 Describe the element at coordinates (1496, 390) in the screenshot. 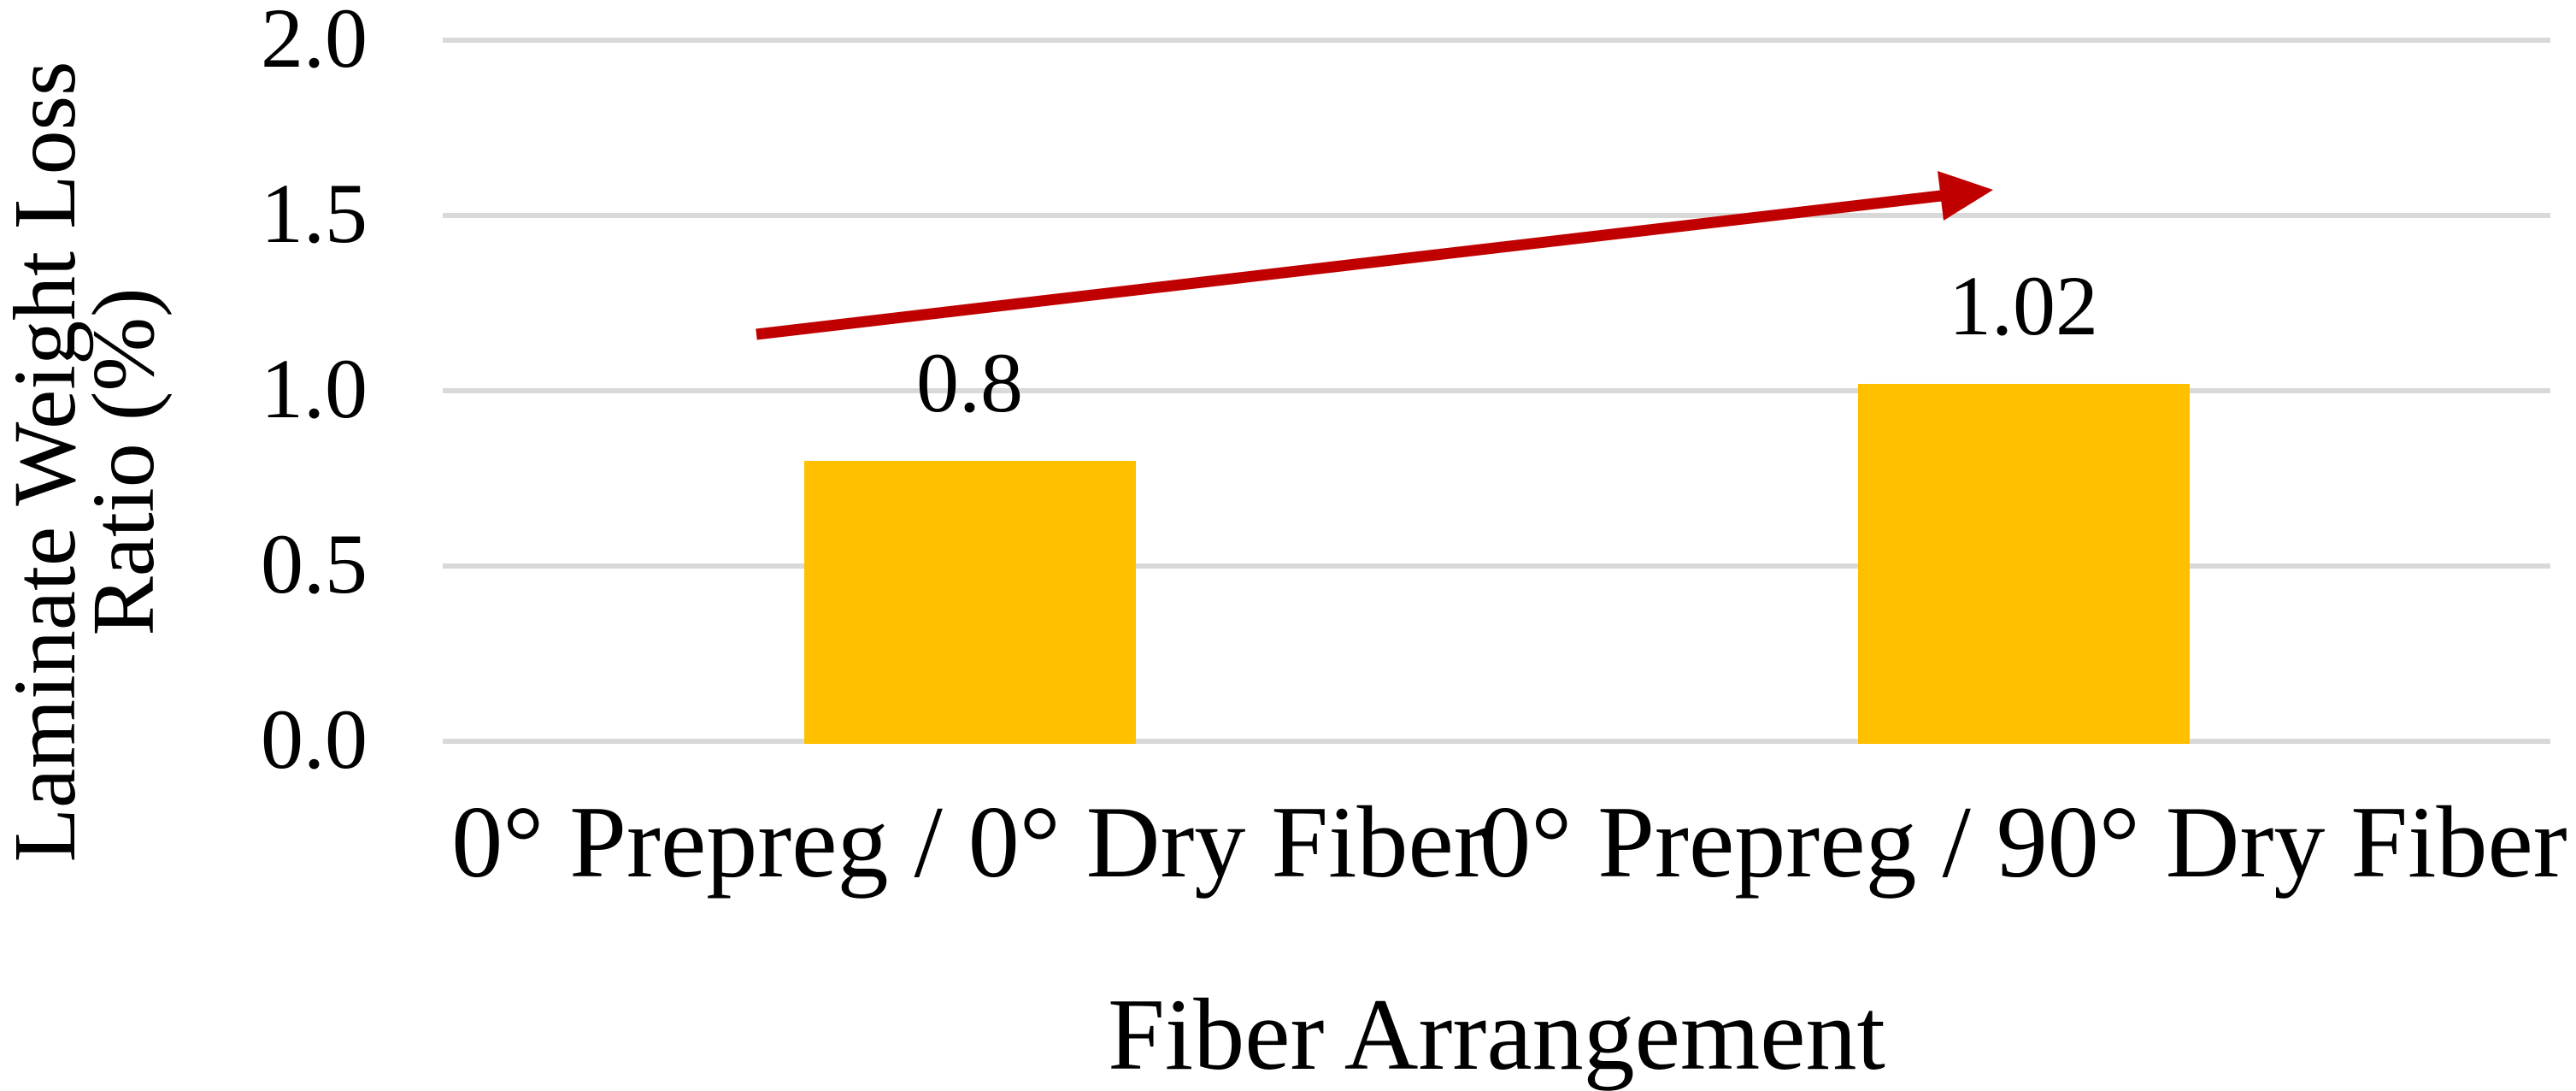

I see `gridline-y-1.0` at that location.